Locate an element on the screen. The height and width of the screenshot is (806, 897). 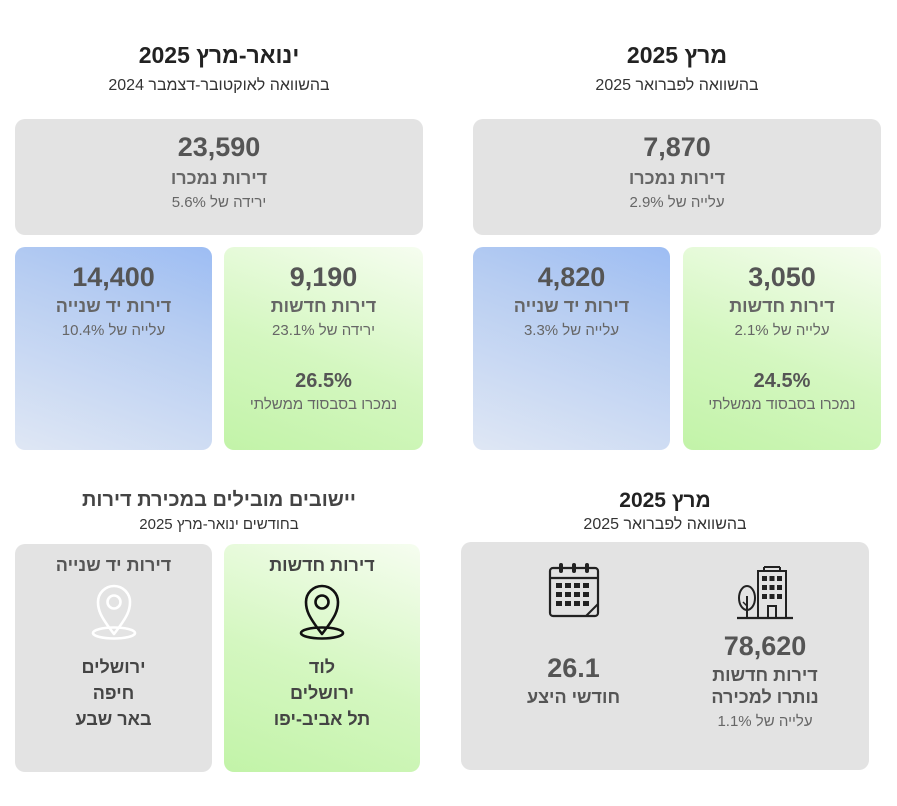
right-secondhand-value: 4,820 is located at coordinates (571, 277).